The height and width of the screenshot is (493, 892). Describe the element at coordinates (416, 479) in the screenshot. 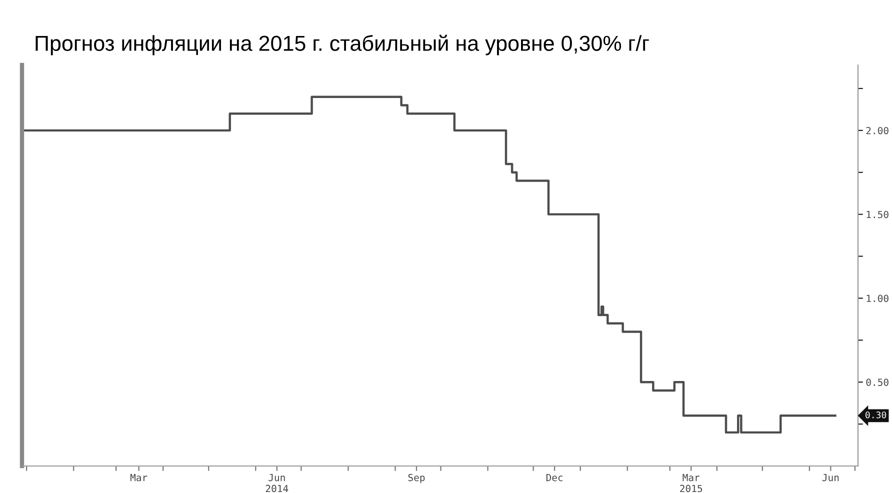

I see `x-tick-label: Sep` at that location.